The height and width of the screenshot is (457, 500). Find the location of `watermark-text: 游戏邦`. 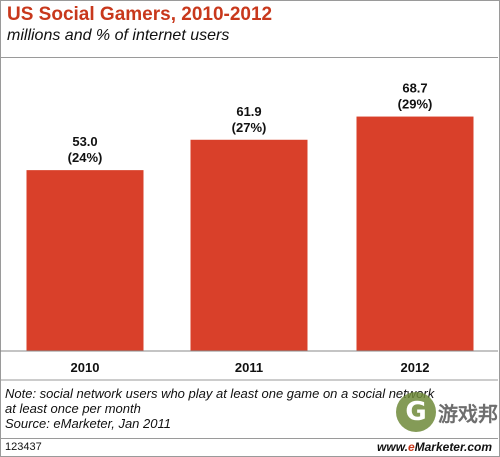

watermark-text: 游戏邦 is located at coordinates (468, 414).